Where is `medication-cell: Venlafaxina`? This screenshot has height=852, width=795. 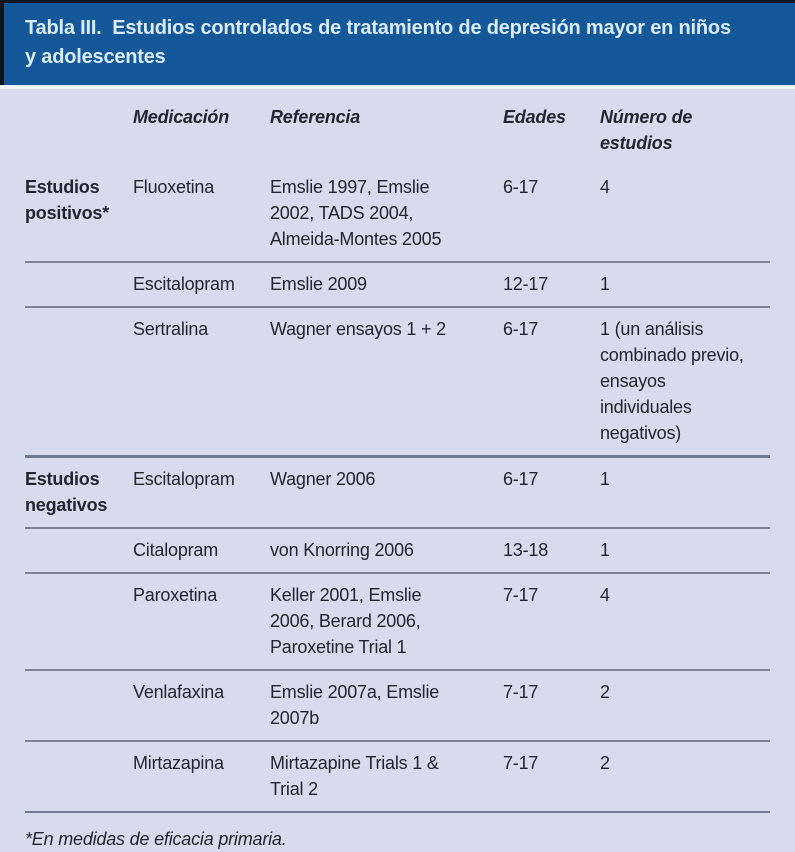
medication-cell: Venlafaxina is located at coordinates (178, 692).